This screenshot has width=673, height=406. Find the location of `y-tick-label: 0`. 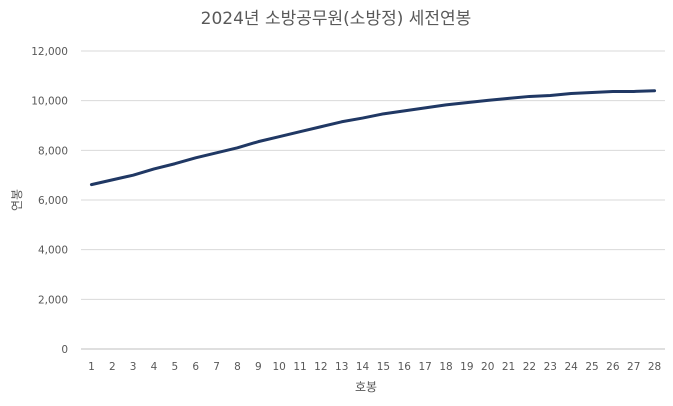

y-tick-label: 0 is located at coordinates (64, 350).